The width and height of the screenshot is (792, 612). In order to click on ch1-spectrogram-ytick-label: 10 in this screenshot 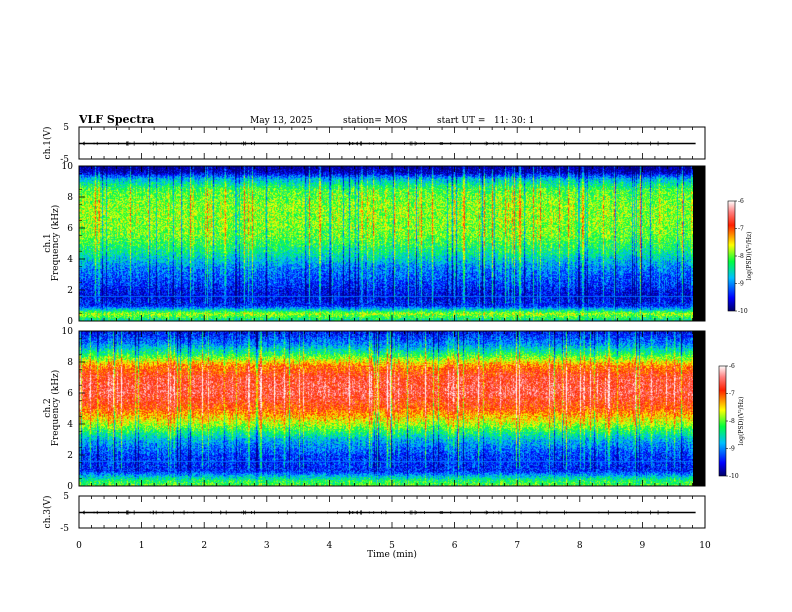, I will do `click(68, 167)`.